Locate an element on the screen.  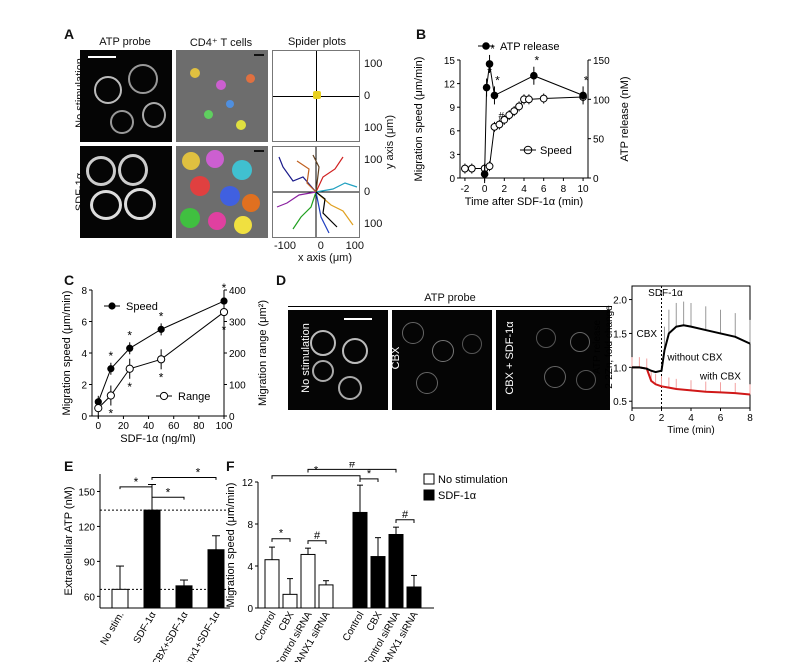
y-tick-label: 15 is located at coordinates (450, 61).